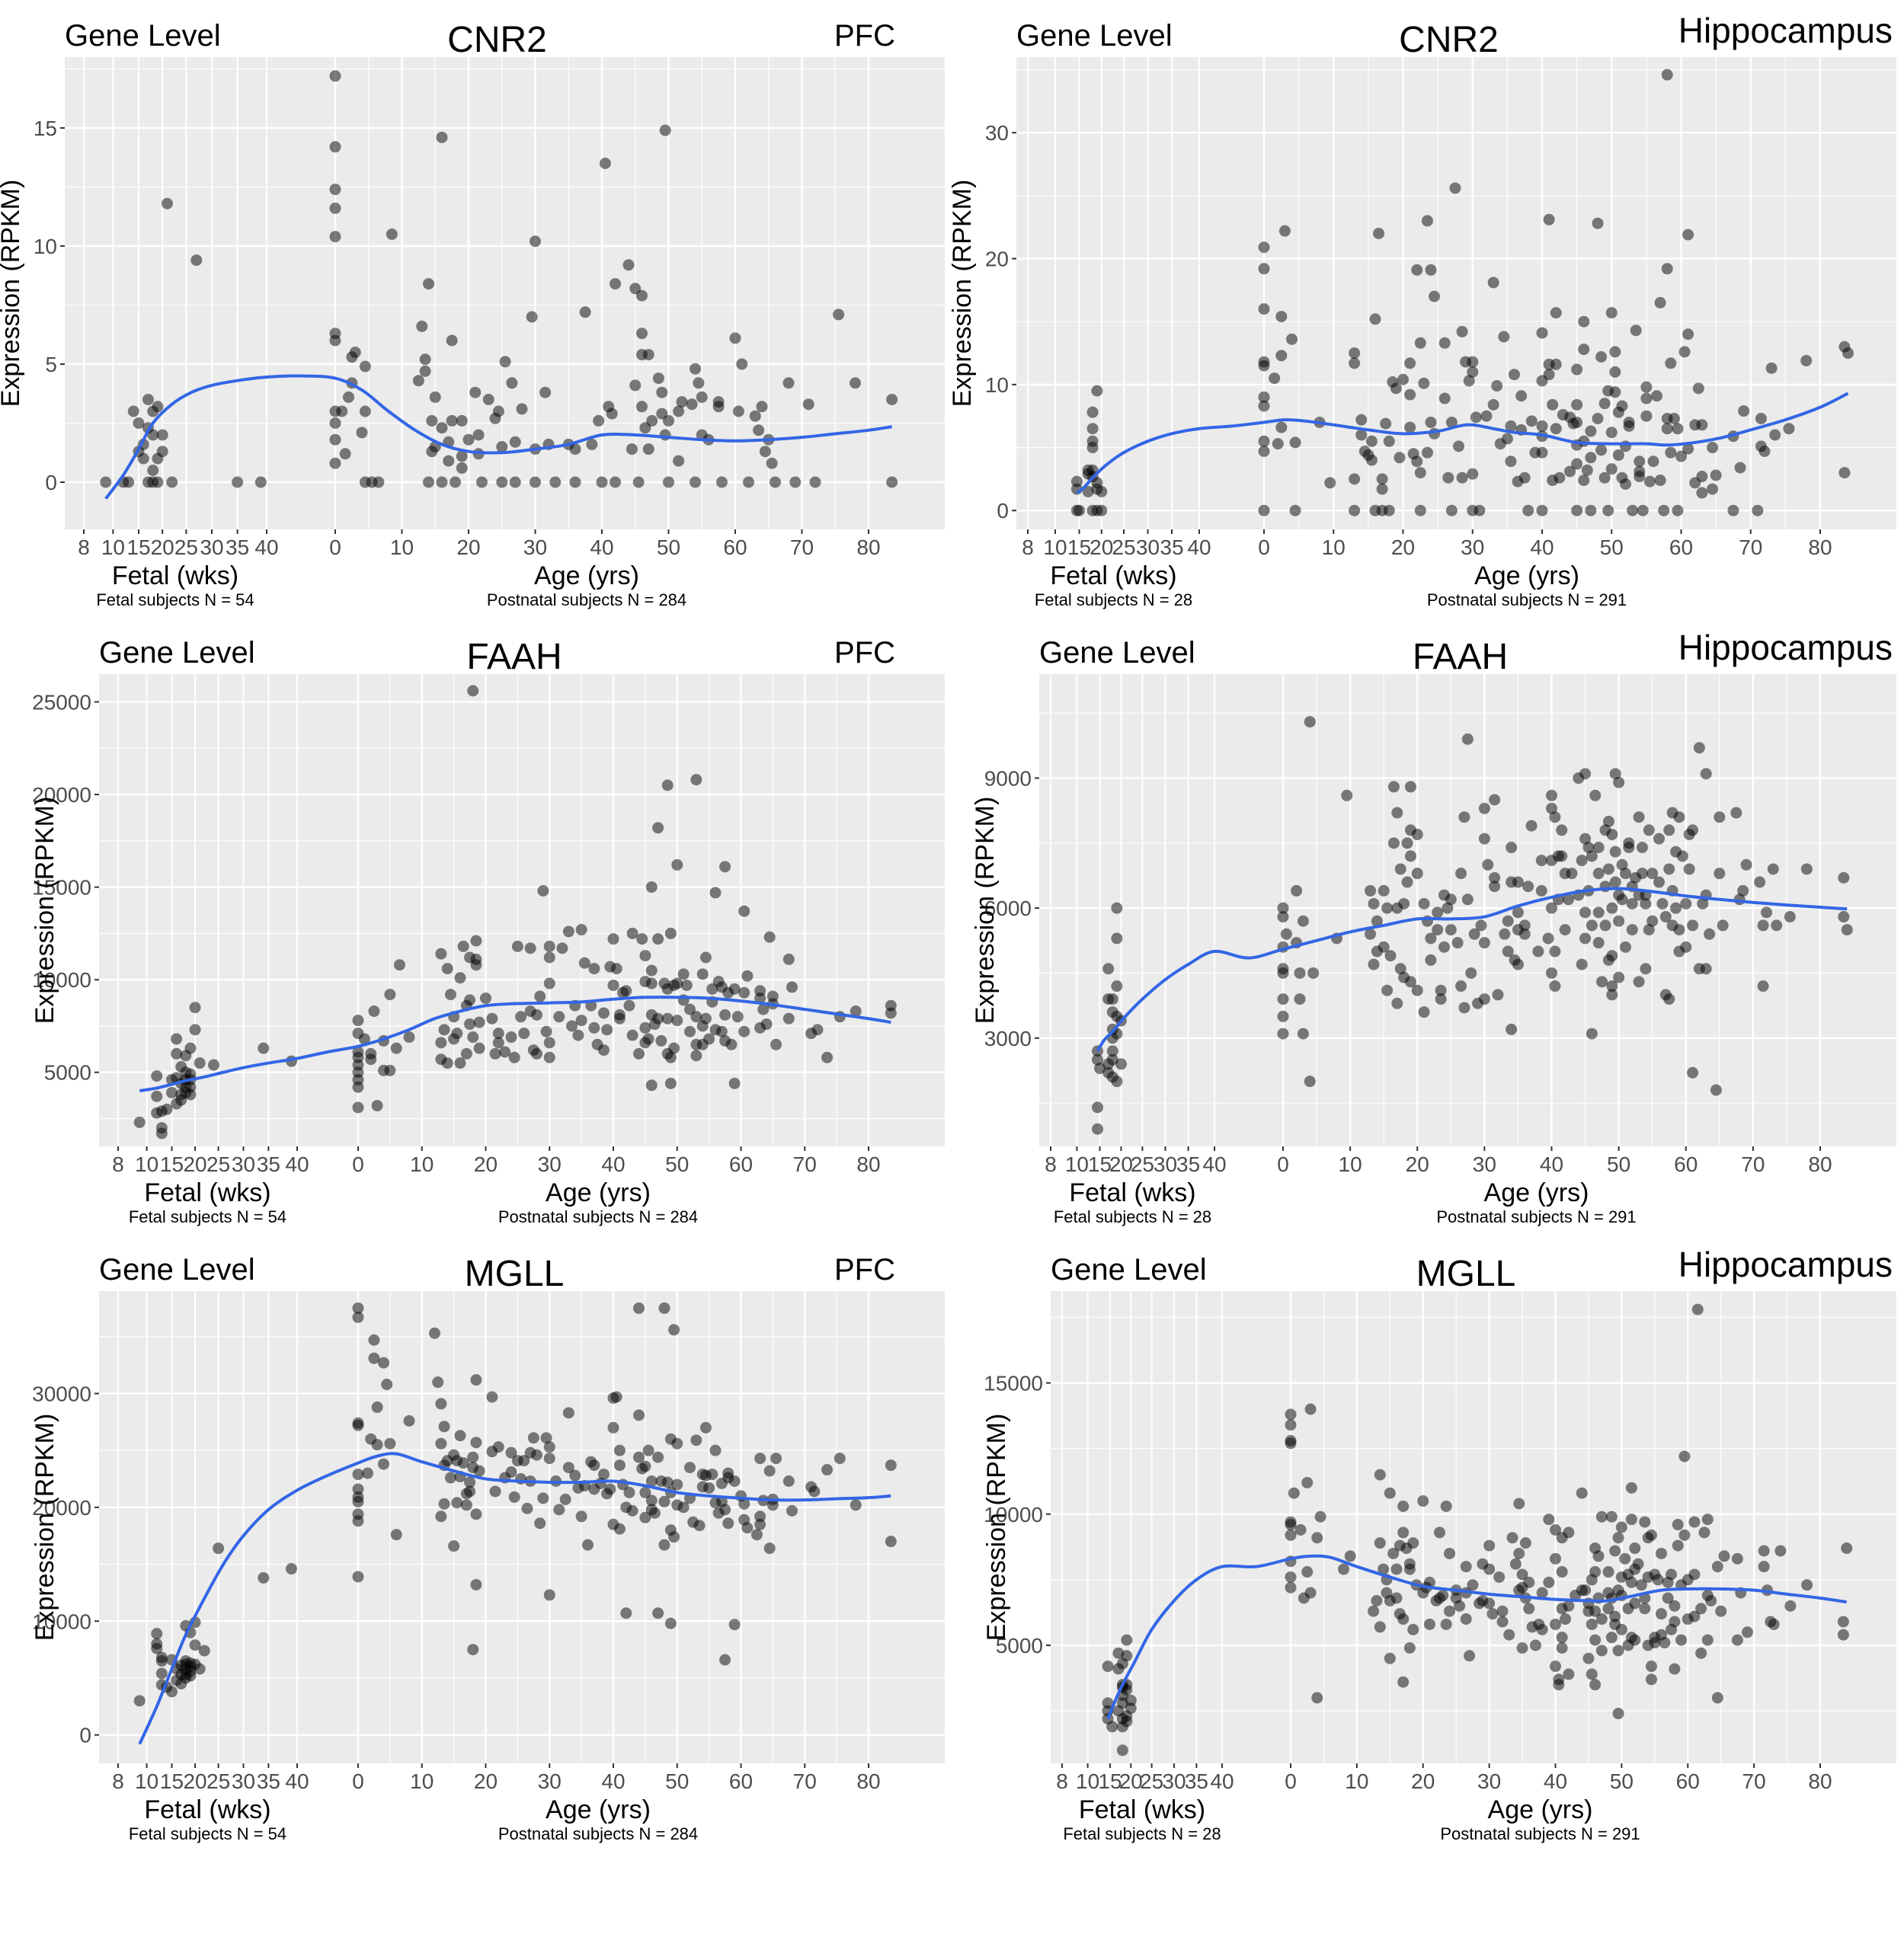 The image size is (1904, 1950). What do you see at coordinates (1142, 1833) in the screenshot?
I see `fetal-n-label: Fetal subjects N = 28` at bounding box center [1142, 1833].